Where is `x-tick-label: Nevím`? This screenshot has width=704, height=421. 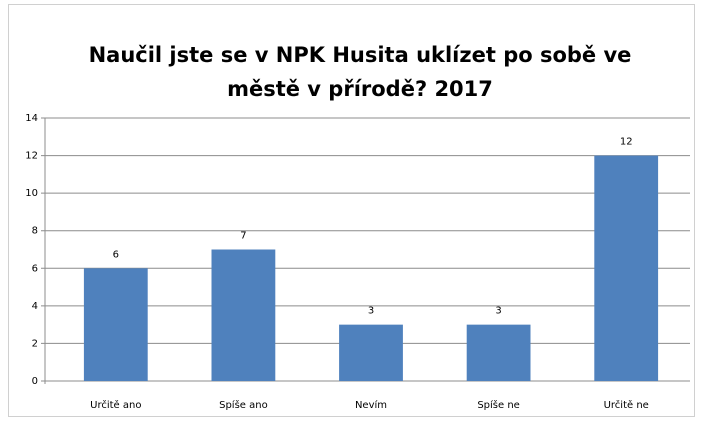
x-tick-label: Nevím is located at coordinates (371, 405).